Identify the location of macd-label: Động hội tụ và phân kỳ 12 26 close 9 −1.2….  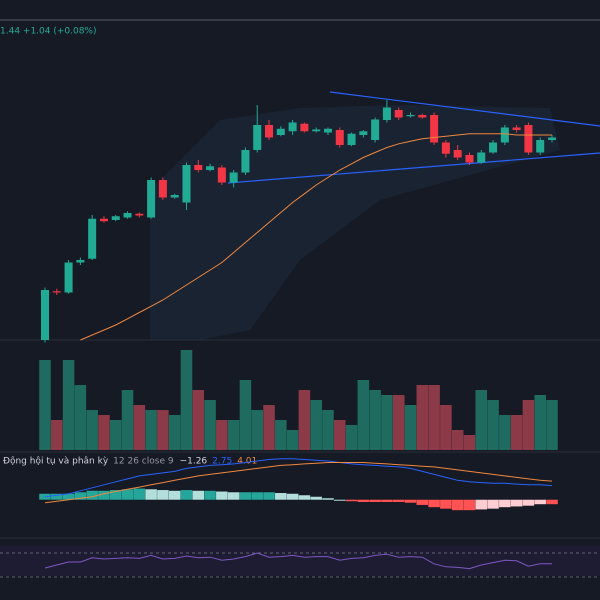
(130, 461).